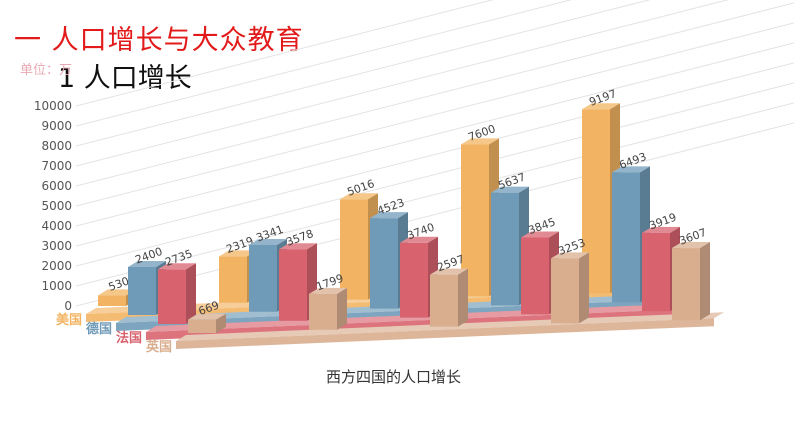 This screenshot has width=794, height=447. What do you see at coordinates (159, 40) in the screenshot?
I see `slide-title: 一 人口增长与大众教育` at bounding box center [159, 40].